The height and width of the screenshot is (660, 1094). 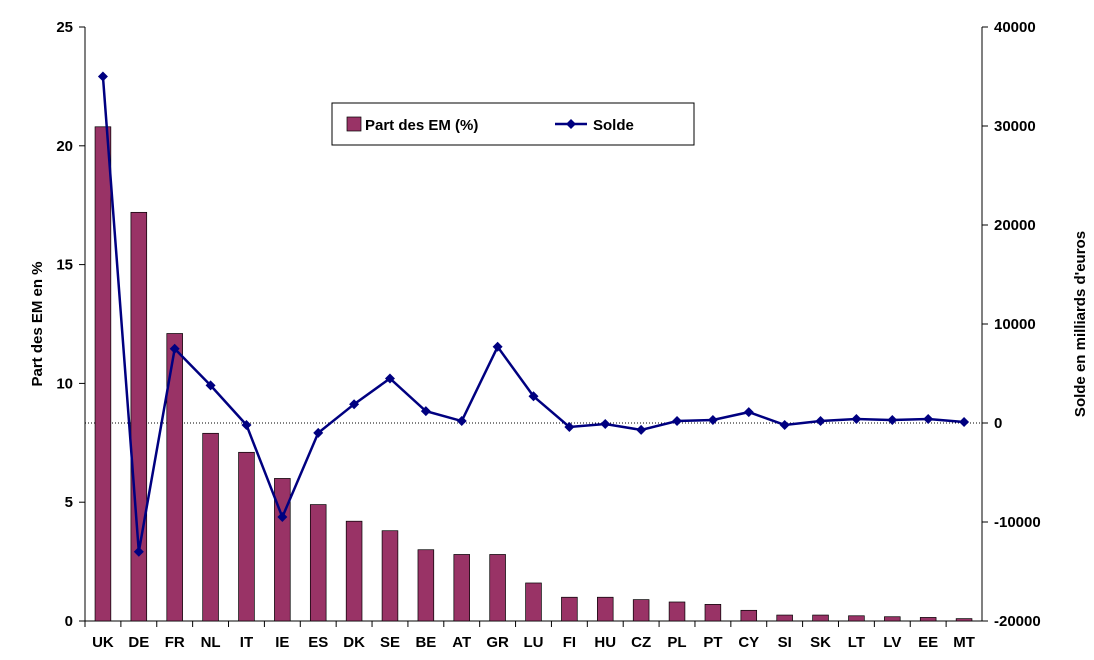 What do you see at coordinates (425, 642) in the screenshot?
I see `x-tick-label: BE` at bounding box center [425, 642].